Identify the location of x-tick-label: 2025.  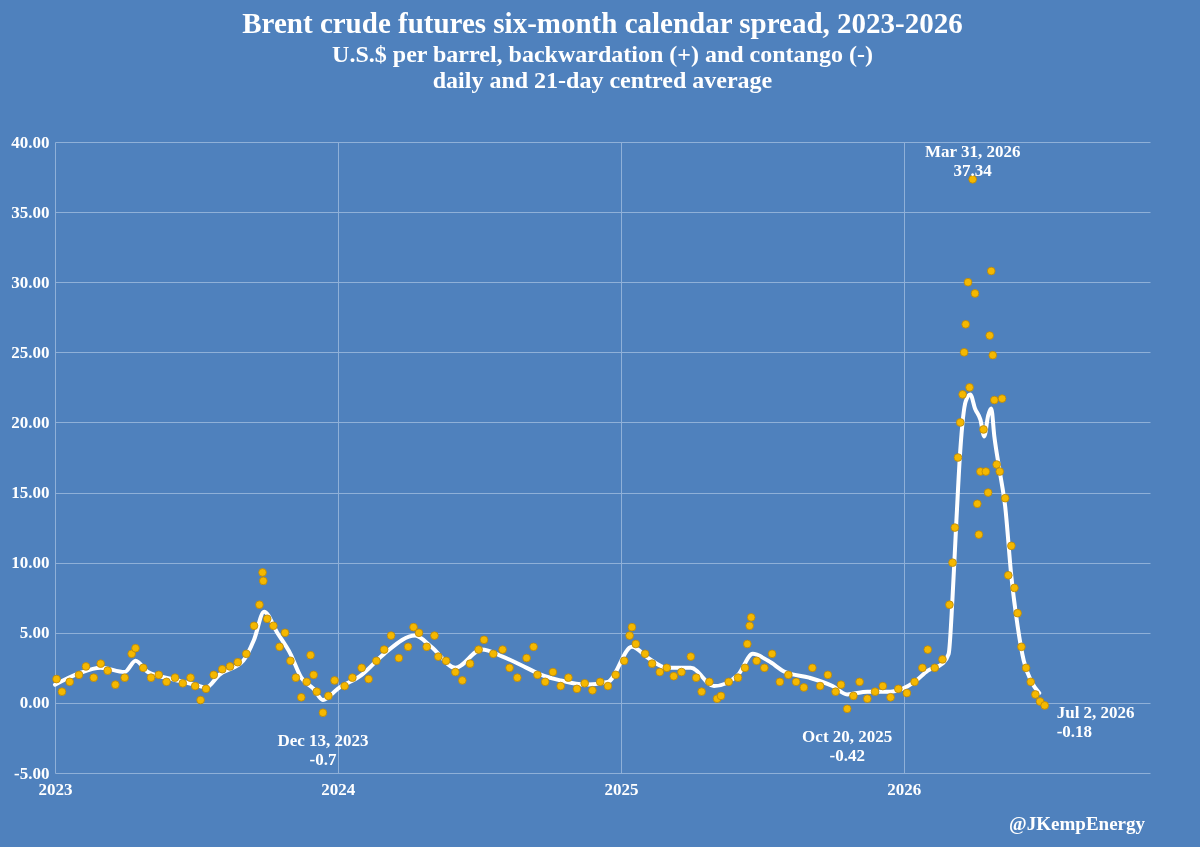
(621, 789).